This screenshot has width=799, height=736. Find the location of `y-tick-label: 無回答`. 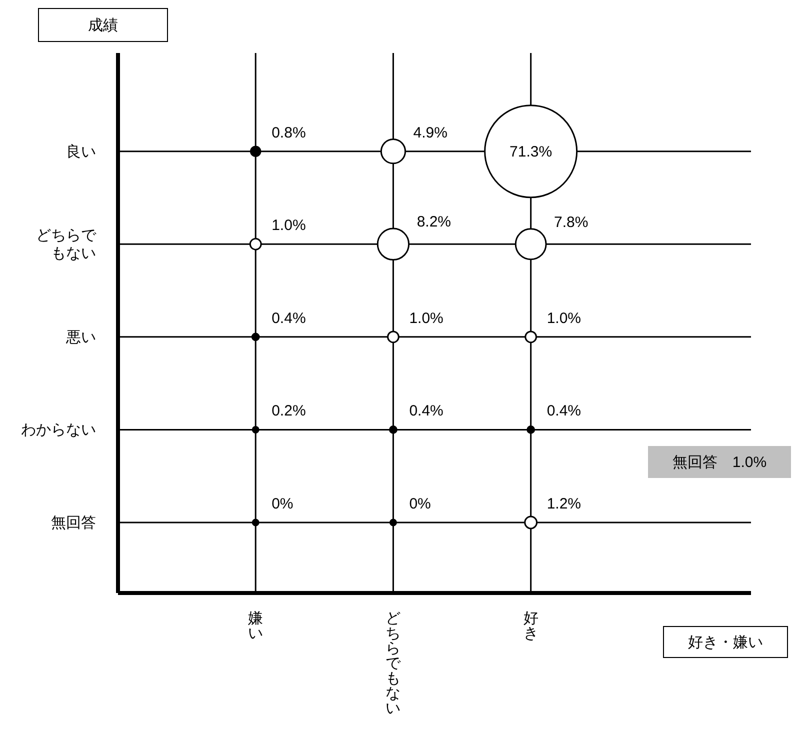

y-tick-label: 無回答 is located at coordinates (73, 523).